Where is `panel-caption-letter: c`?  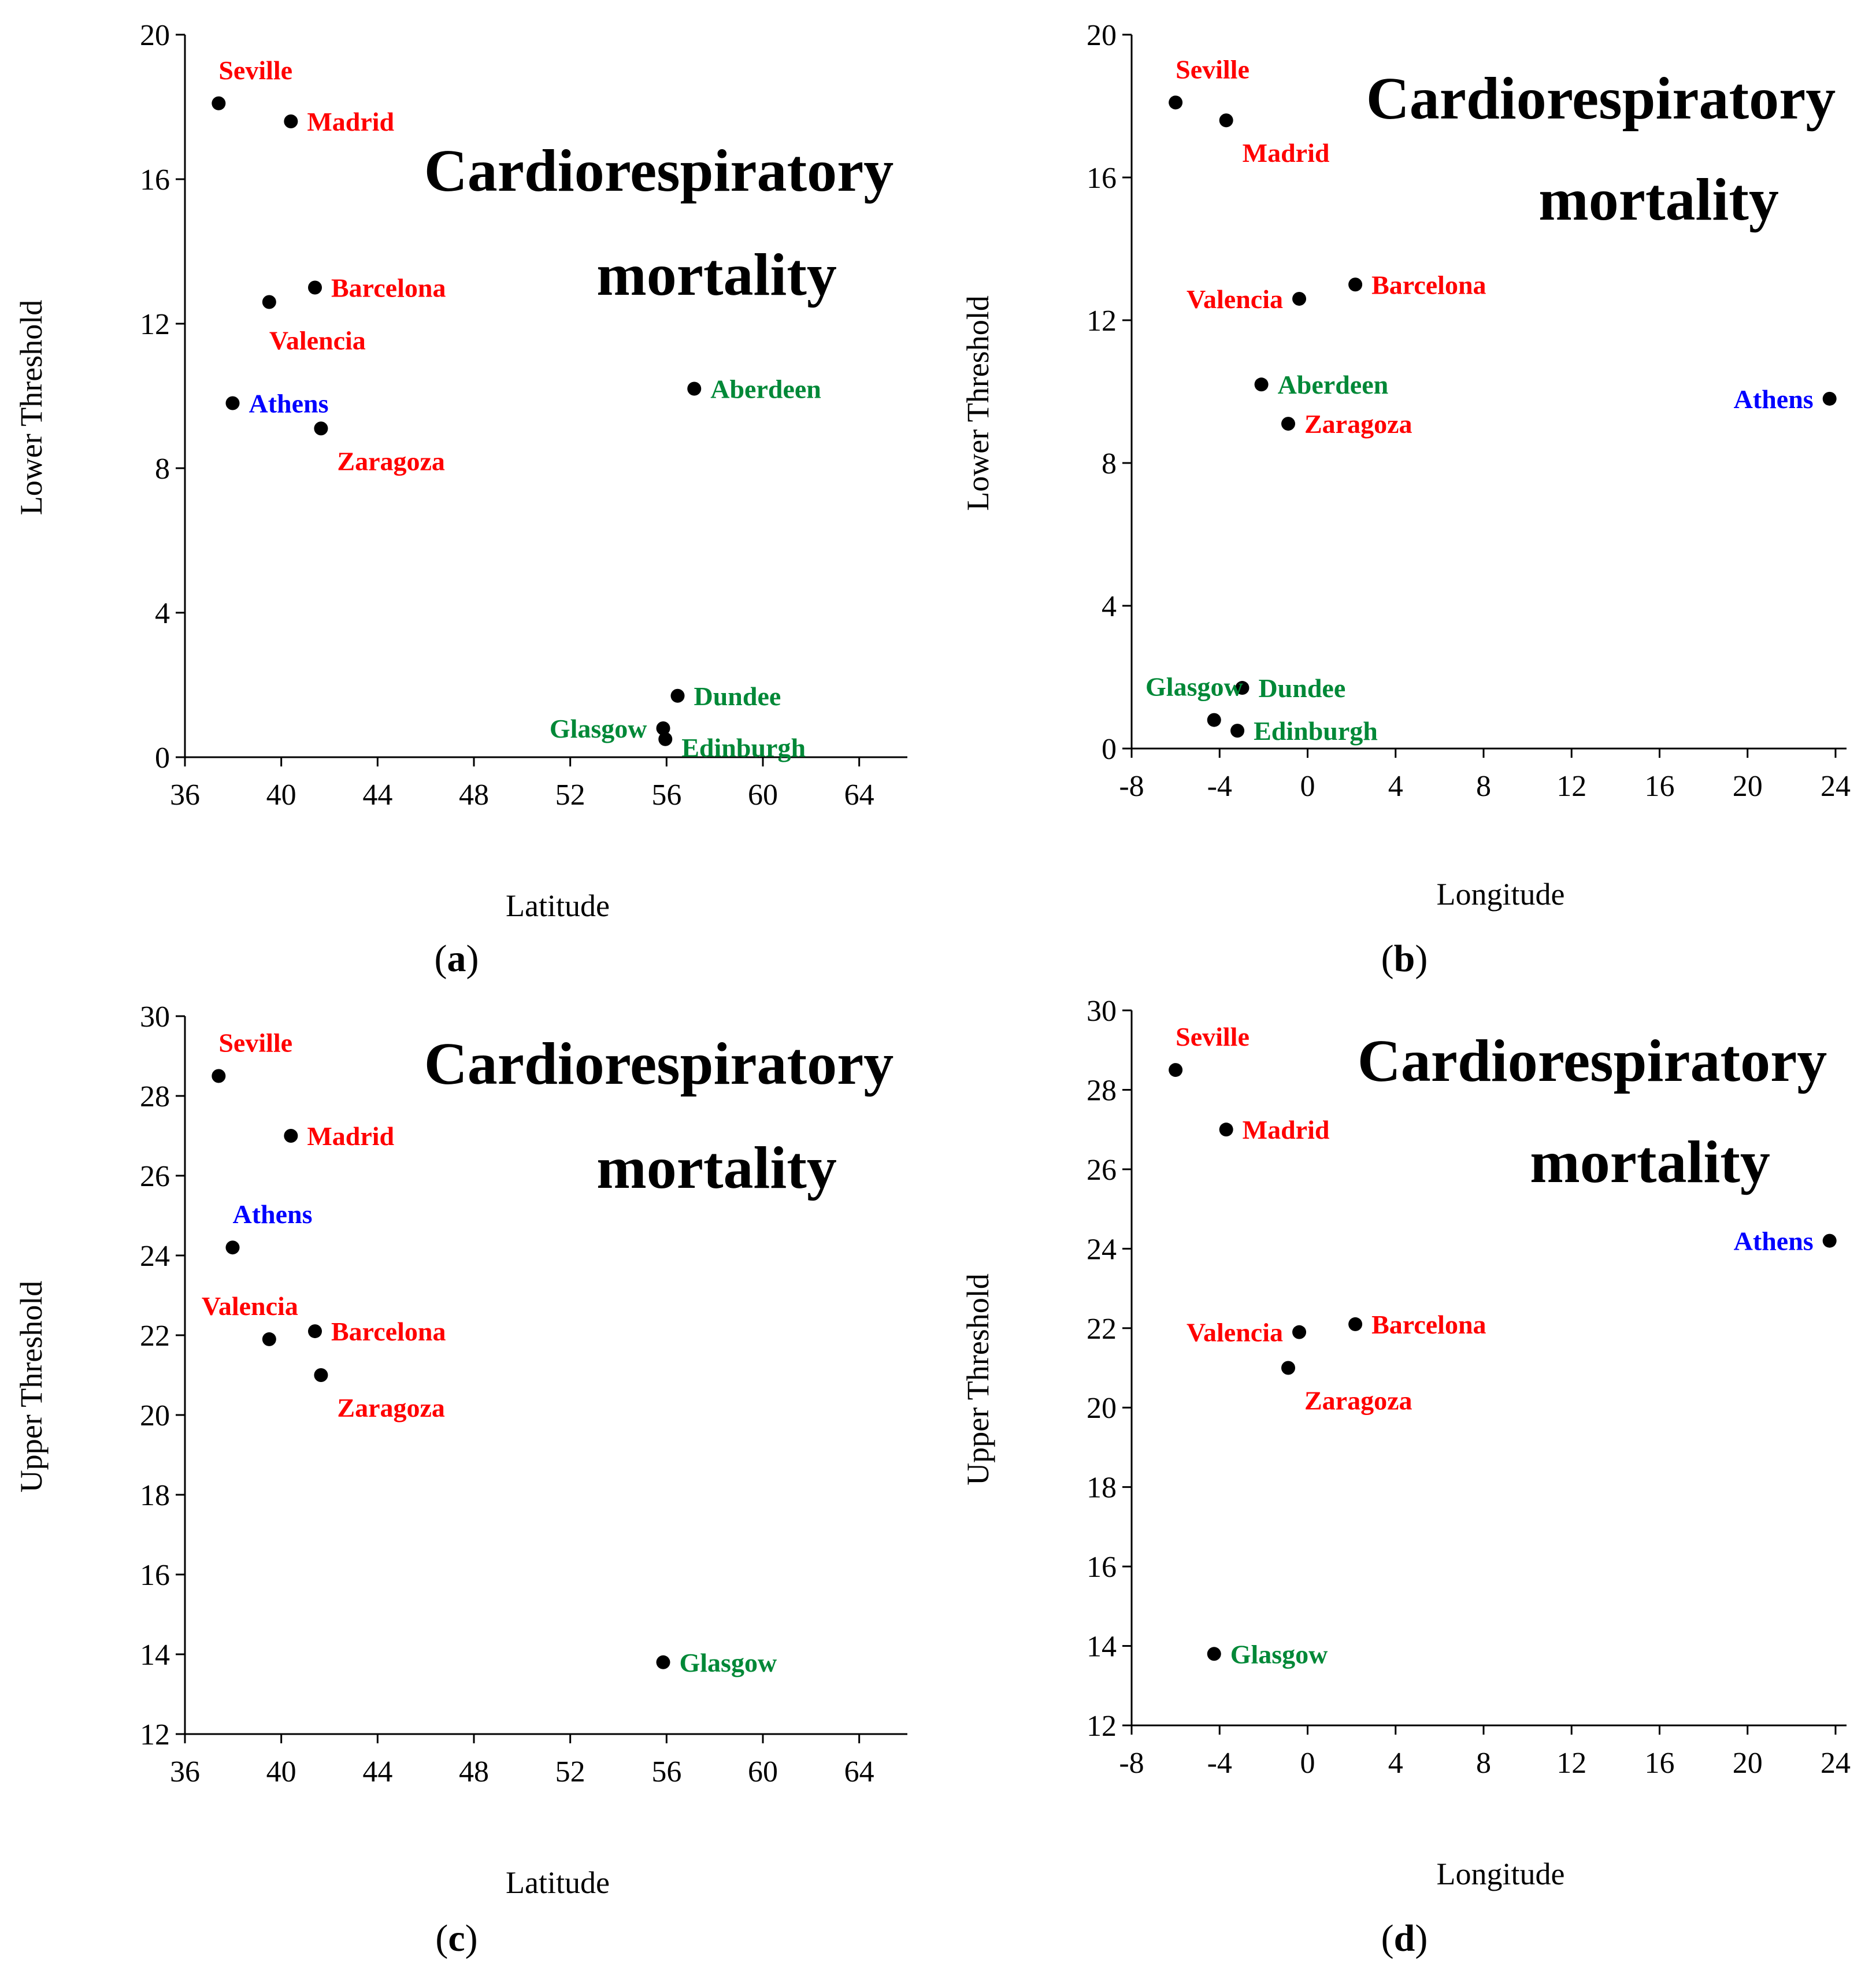
panel-caption-letter: c is located at coordinates (456, 1938).